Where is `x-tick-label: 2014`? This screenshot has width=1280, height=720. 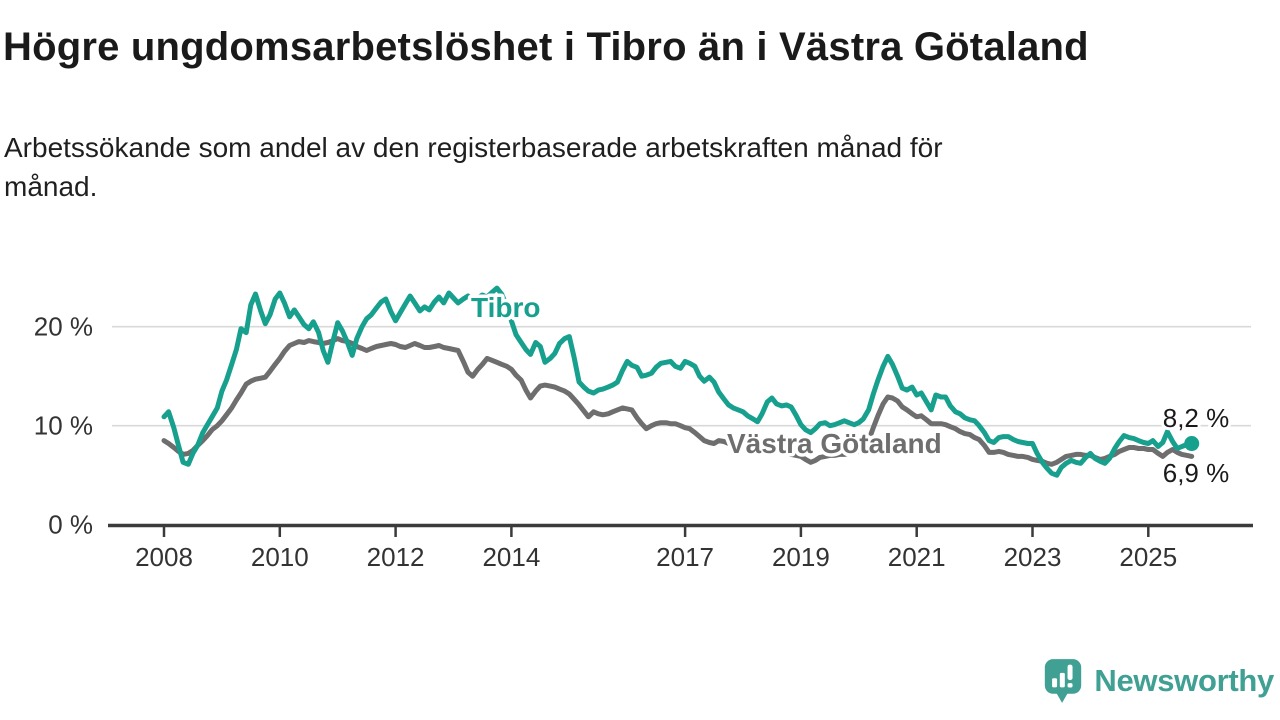 x-tick-label: 2014 is located at coordinates (511, 557).